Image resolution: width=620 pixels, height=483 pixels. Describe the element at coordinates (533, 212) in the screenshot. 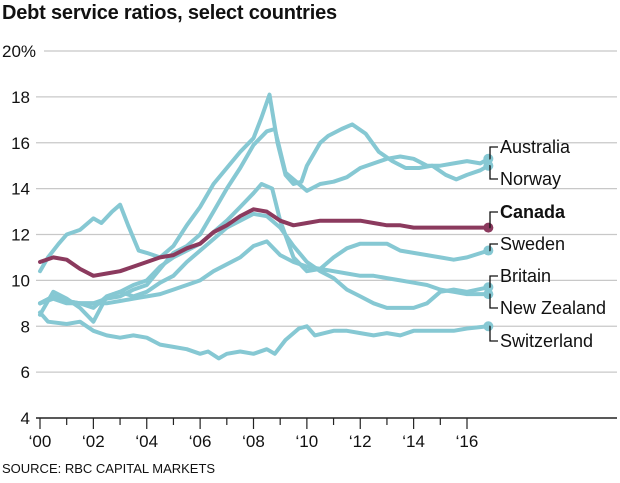

I see `legend-label-canada: Canada` at that location.